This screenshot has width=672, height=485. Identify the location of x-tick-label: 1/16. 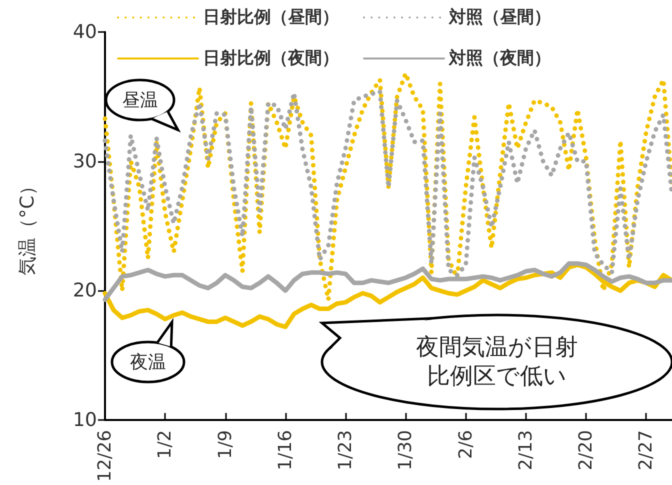
(285, 450).